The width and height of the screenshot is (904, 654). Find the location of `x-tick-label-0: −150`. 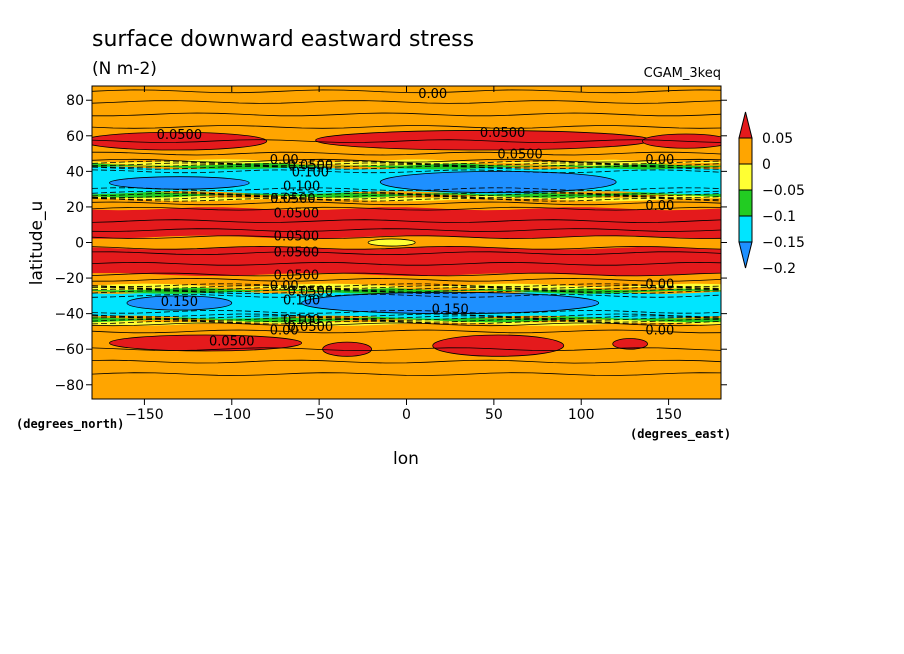

x-tick-label-0: −150 is located at coordinates (144, 415).